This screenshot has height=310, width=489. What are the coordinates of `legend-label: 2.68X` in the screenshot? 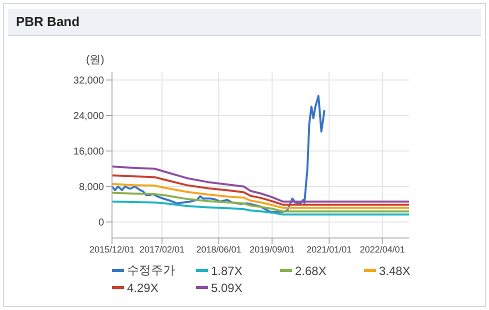 It's located at (310, 271).